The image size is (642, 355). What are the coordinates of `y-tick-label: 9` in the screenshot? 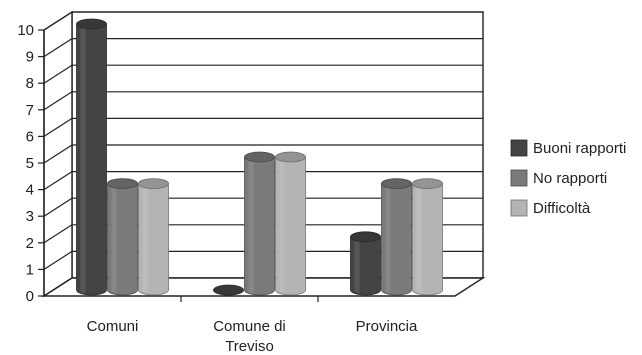 It's located at (30, 57).